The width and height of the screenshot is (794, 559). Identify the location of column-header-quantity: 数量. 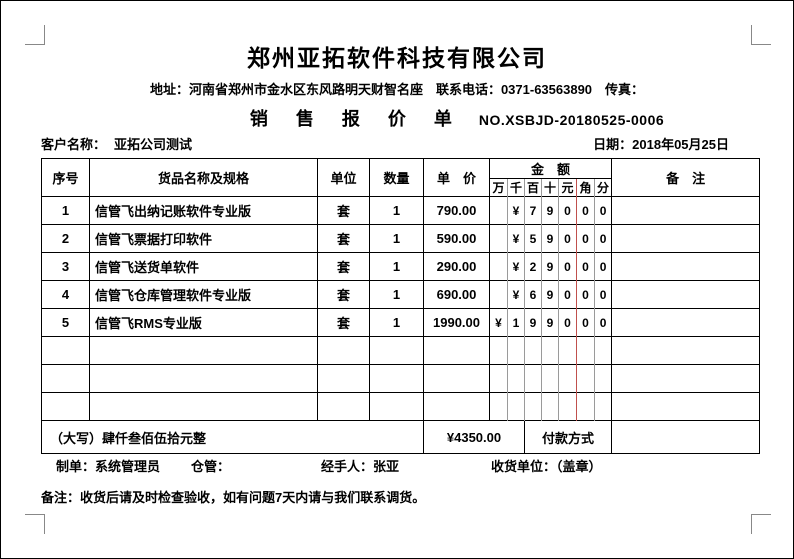
(396, 177).